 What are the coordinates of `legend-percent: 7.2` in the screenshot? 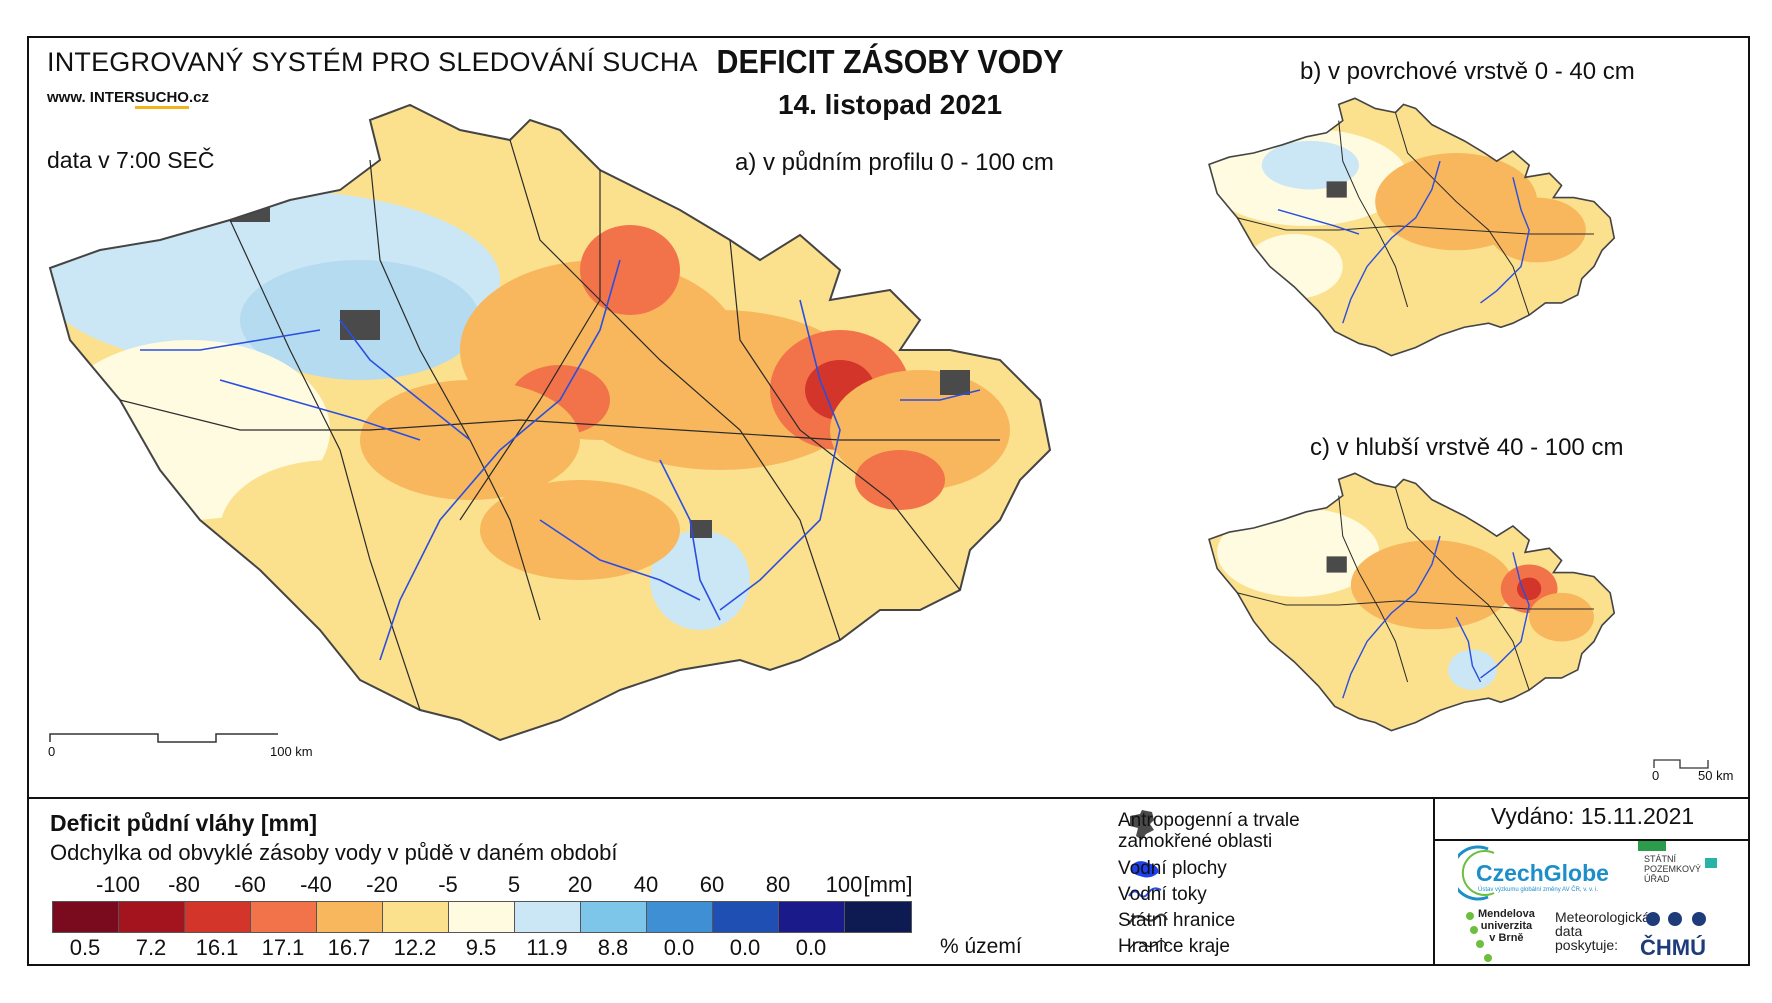 It's located at (151, 947).